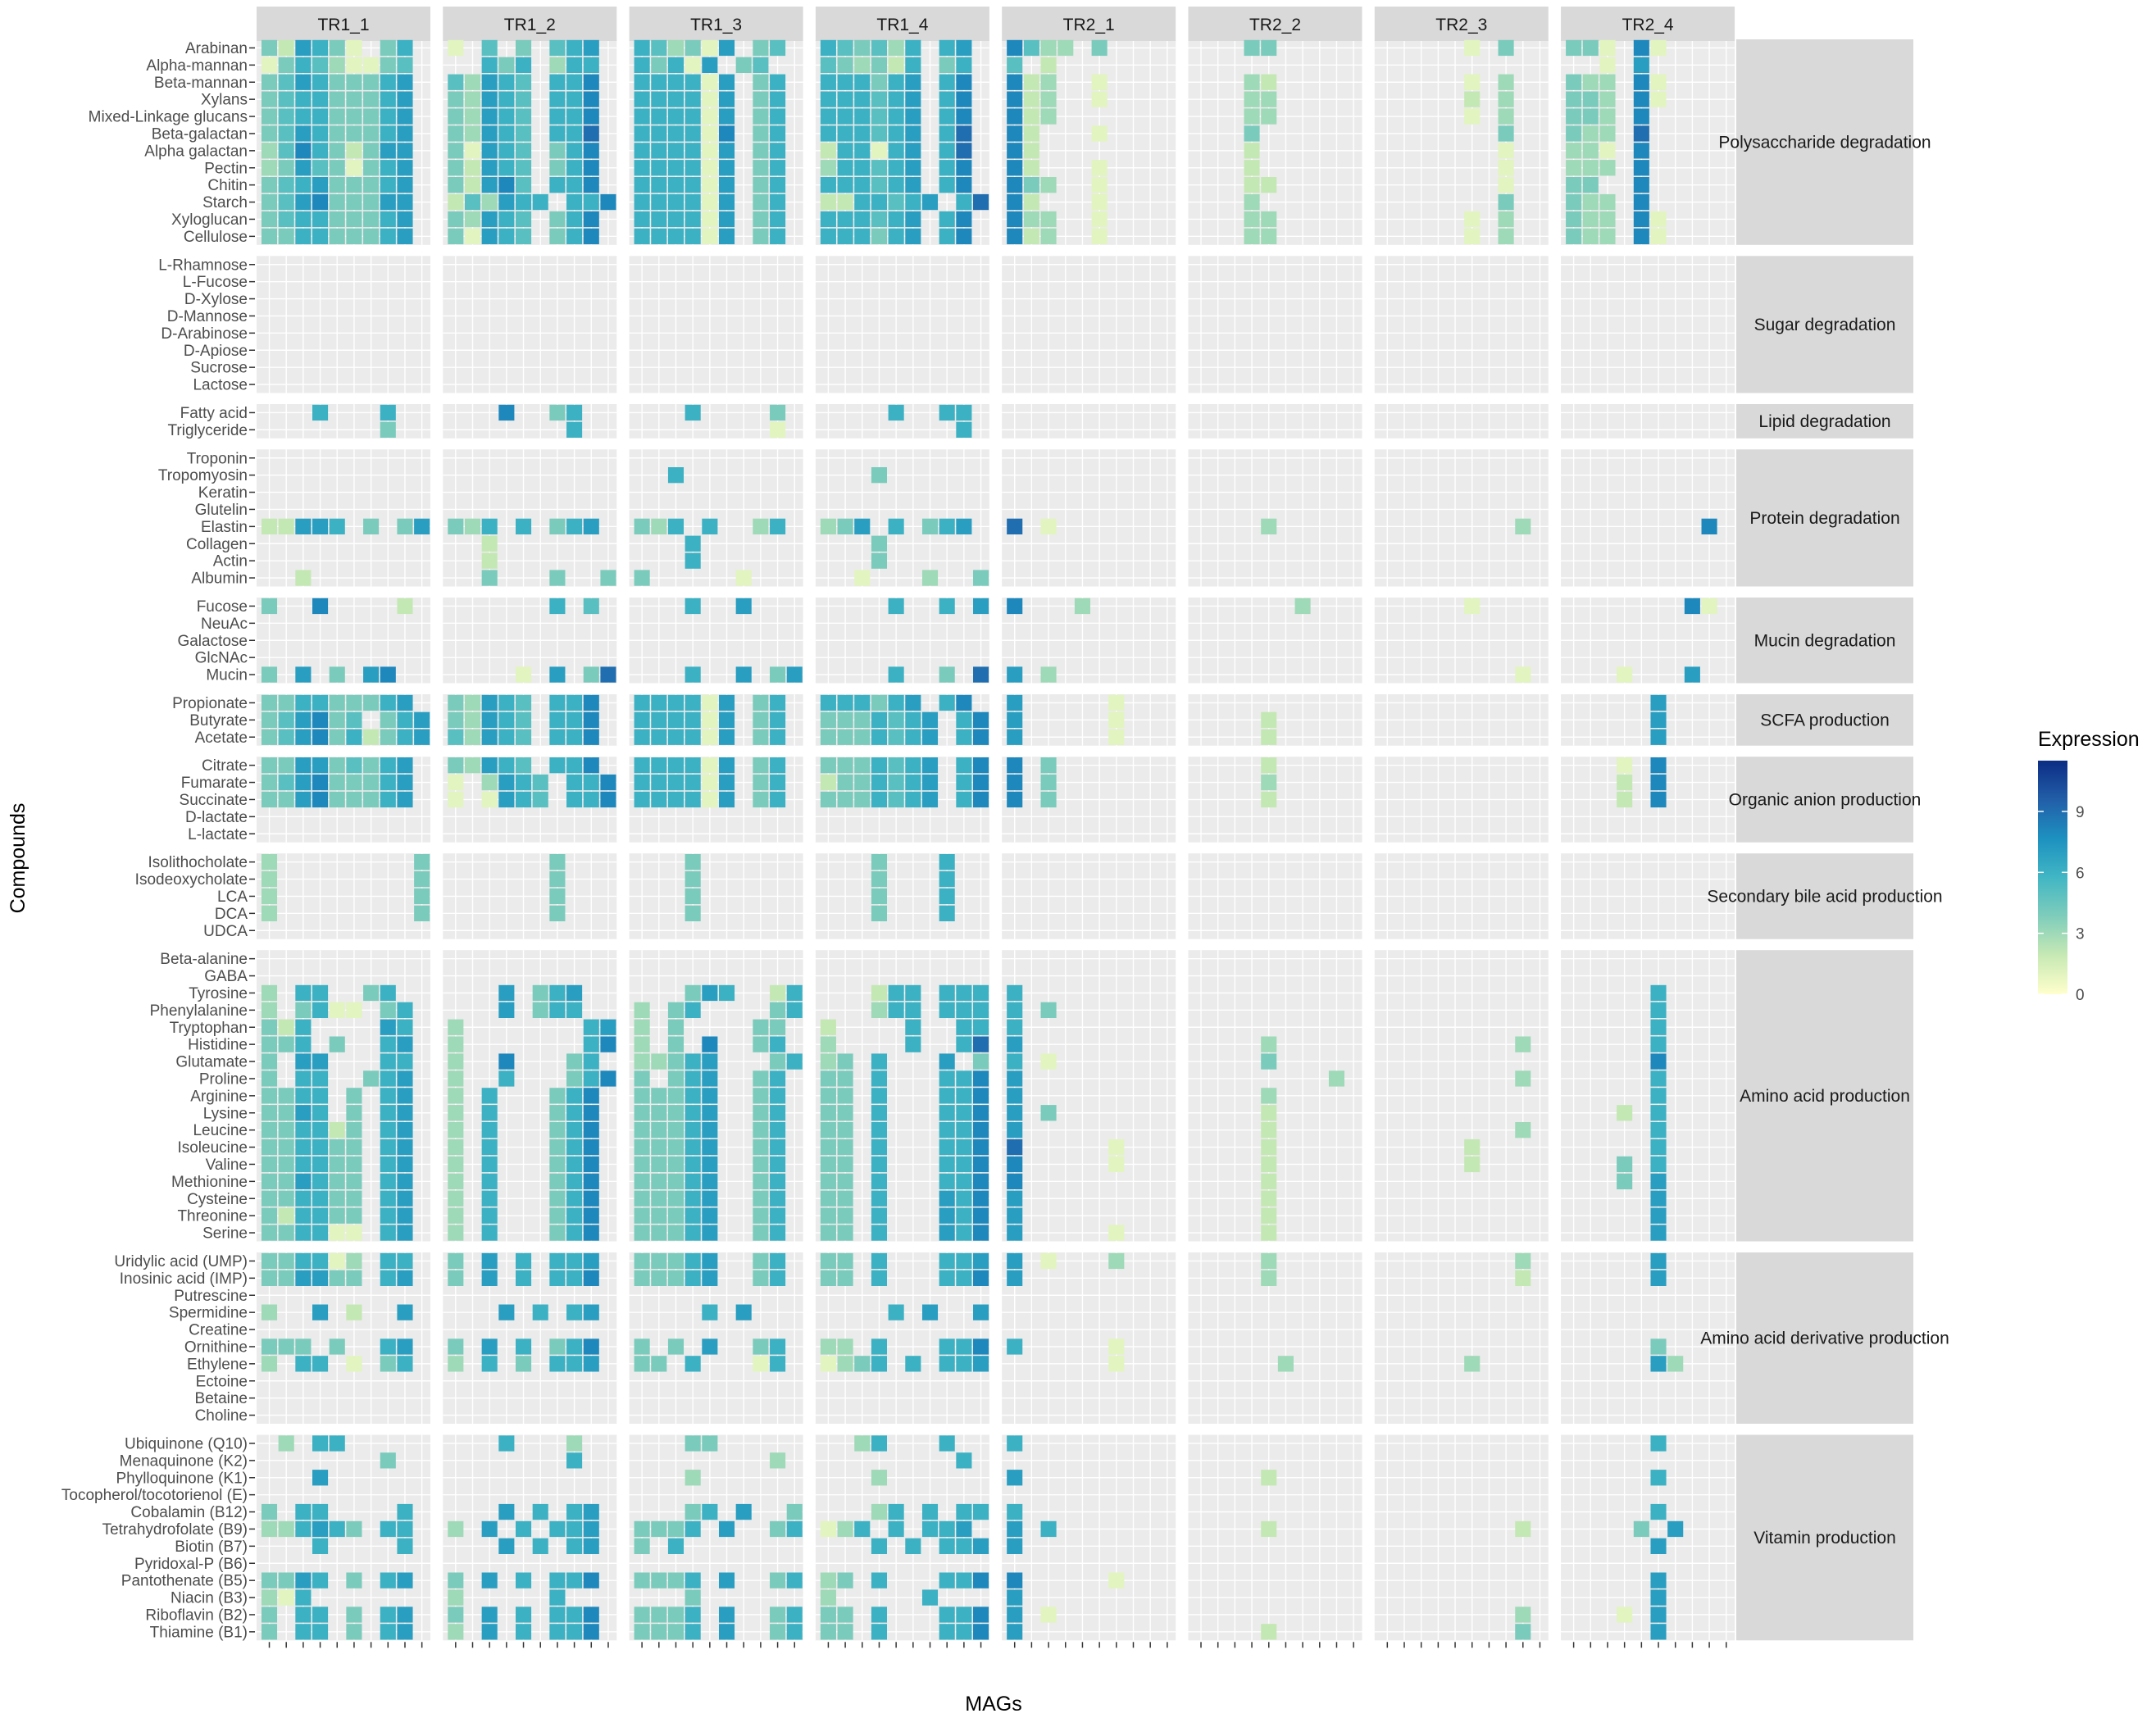  What do you see at coordinates (303, 202) in the screenshot?
I see `cell-starch-tr1-1-mag3` at bounding box center [303, 202].